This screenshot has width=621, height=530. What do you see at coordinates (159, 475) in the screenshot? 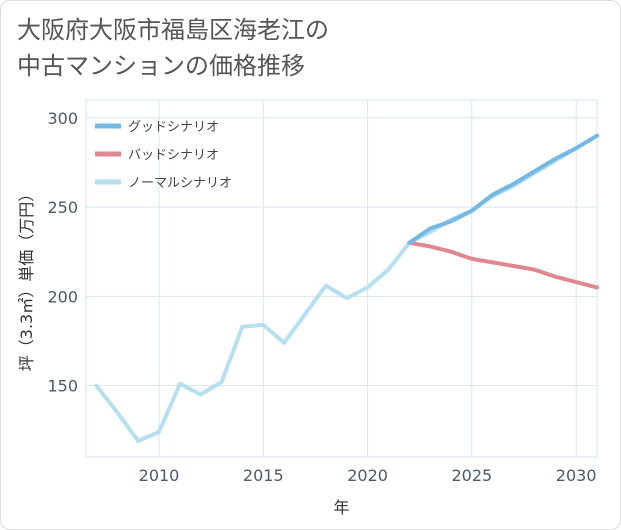
I see `x-tick-label: 2010` at bounding box center [159, 475].